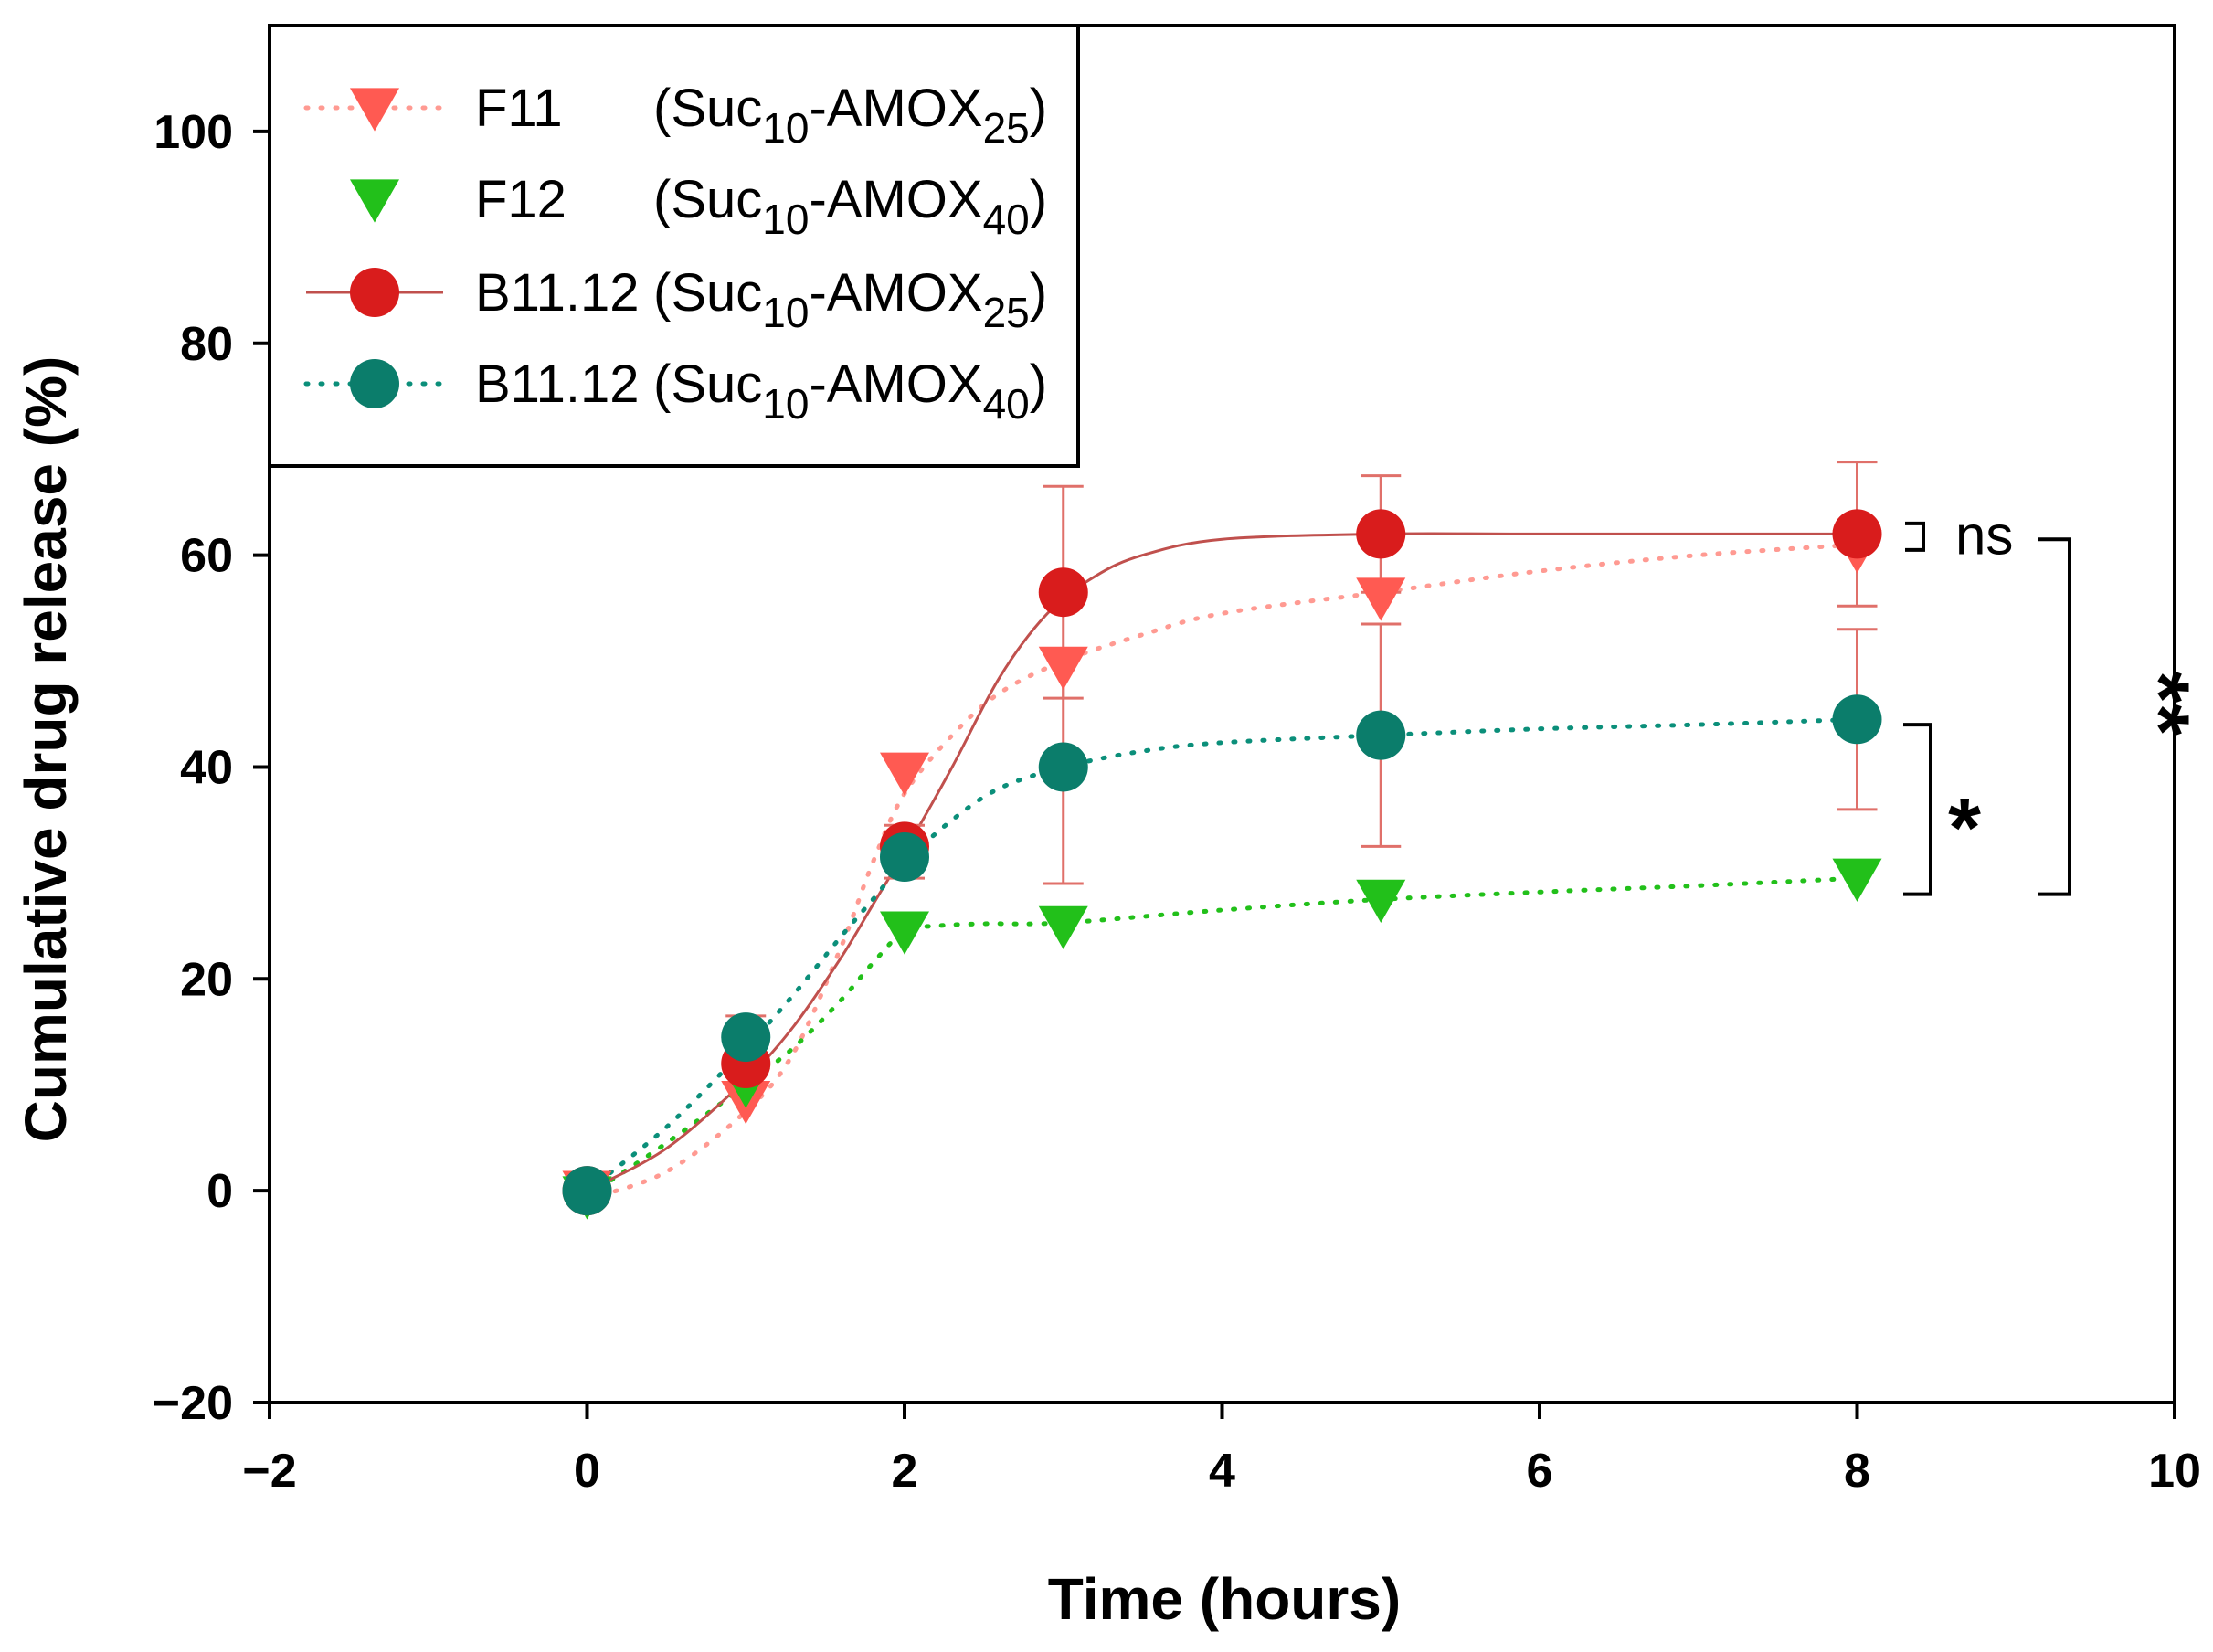  What do you see at coordinates (207, 980) in the screenshot?
I see `y-tick-label: 20` at bounding box center [207, 980].